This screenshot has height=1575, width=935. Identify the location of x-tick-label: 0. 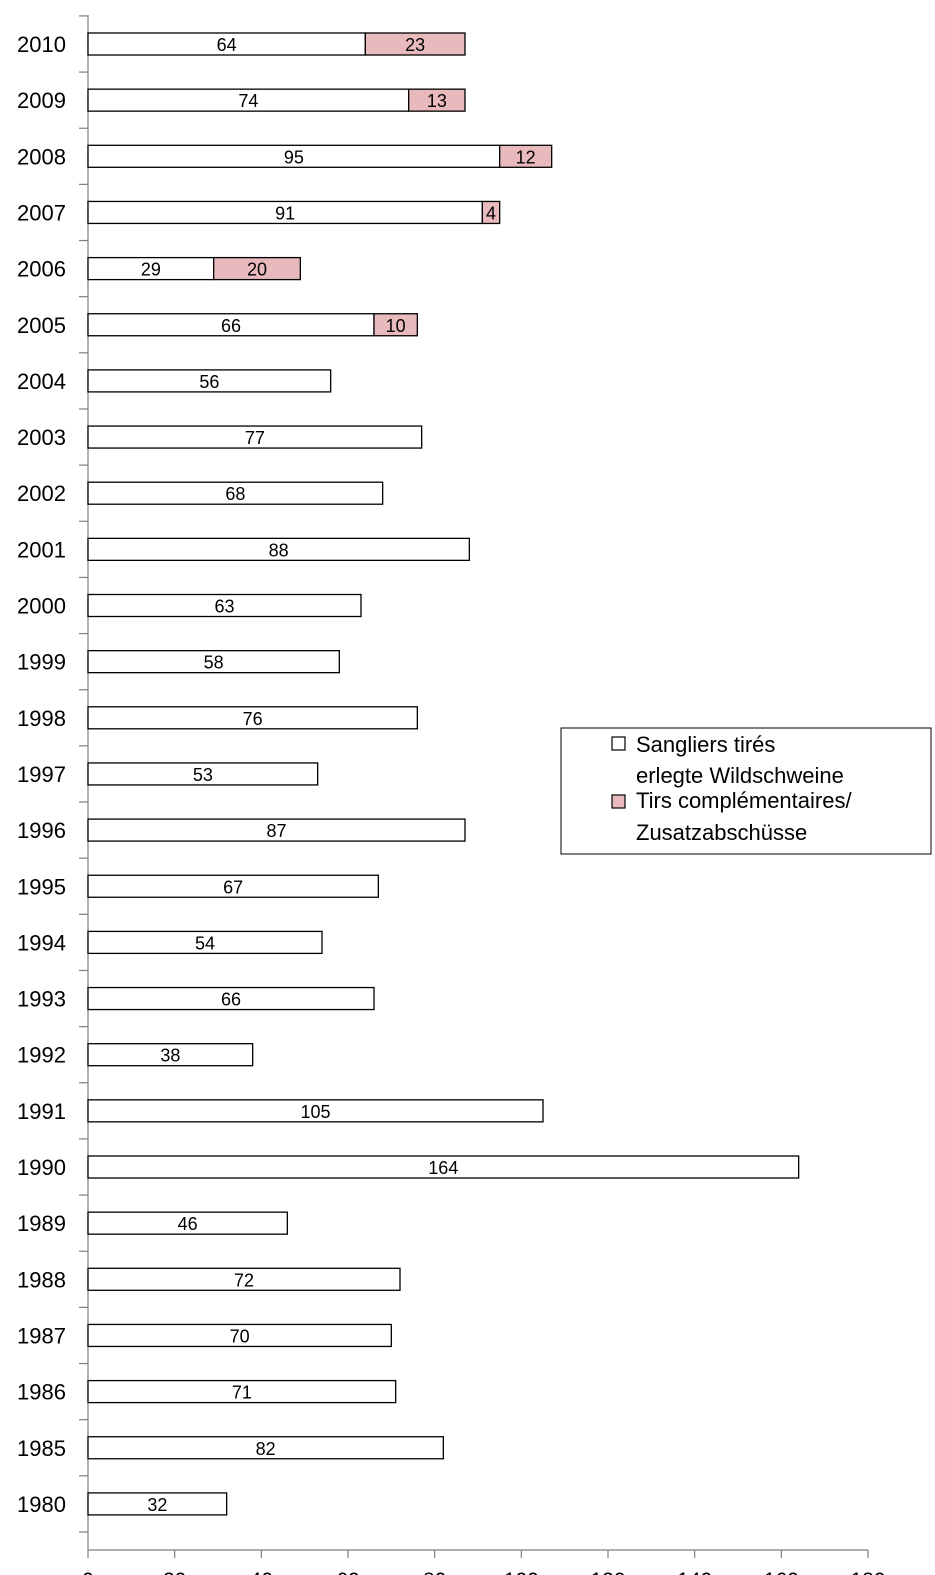
(88, 1572).